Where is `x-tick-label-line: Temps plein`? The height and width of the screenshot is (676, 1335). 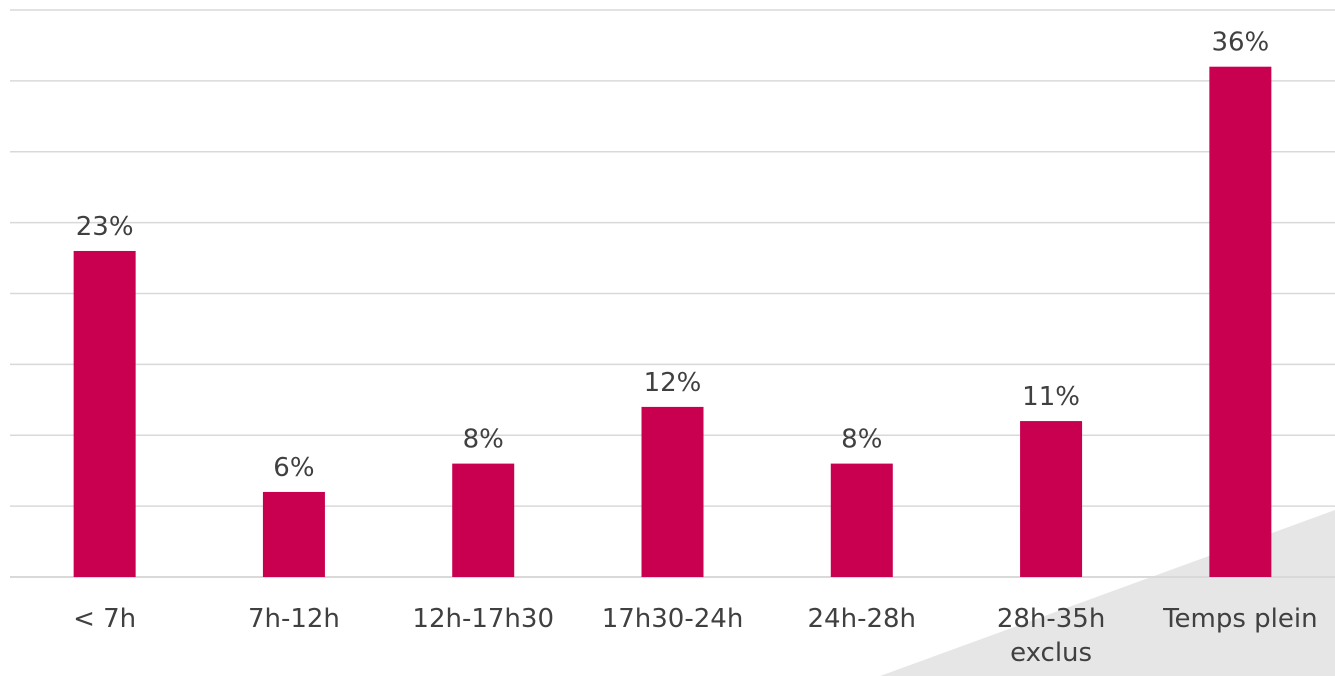
x-tick-label-line: Temps plein is located at coordinates (1240, 619).